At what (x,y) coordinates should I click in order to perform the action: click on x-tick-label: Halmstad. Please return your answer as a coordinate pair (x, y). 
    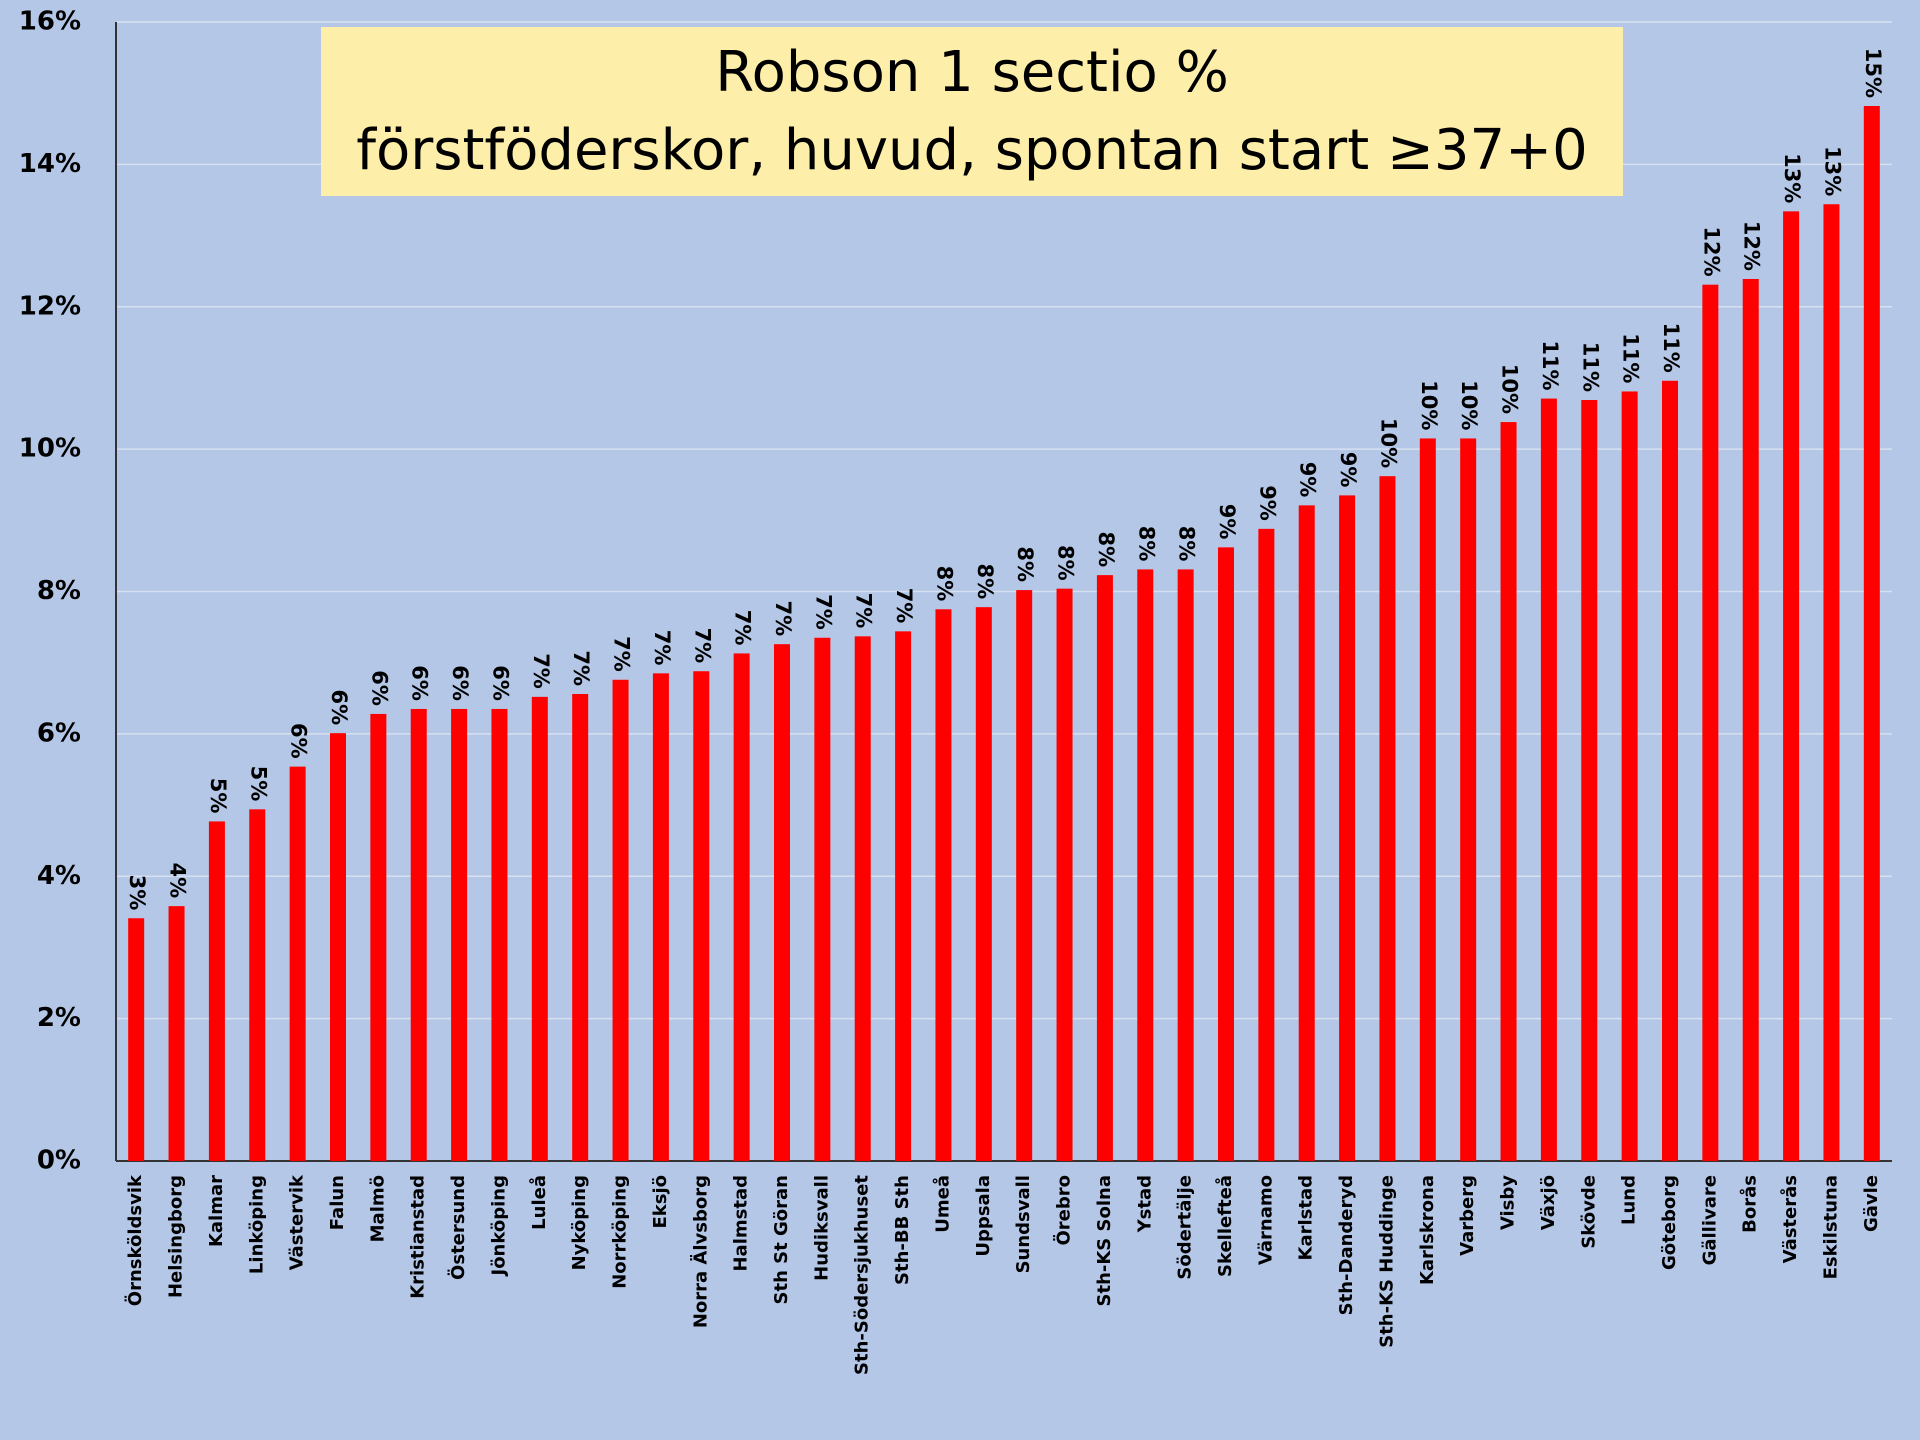
    Looking at the image, I should click on (741, 1223).